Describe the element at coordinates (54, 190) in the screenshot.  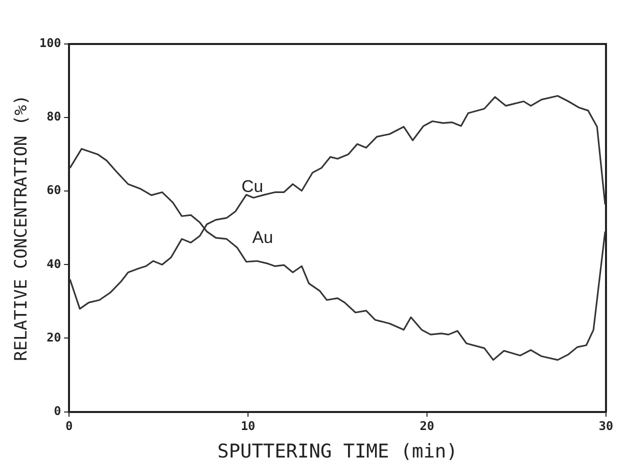
I see `y-tick-label: 60` at that location.